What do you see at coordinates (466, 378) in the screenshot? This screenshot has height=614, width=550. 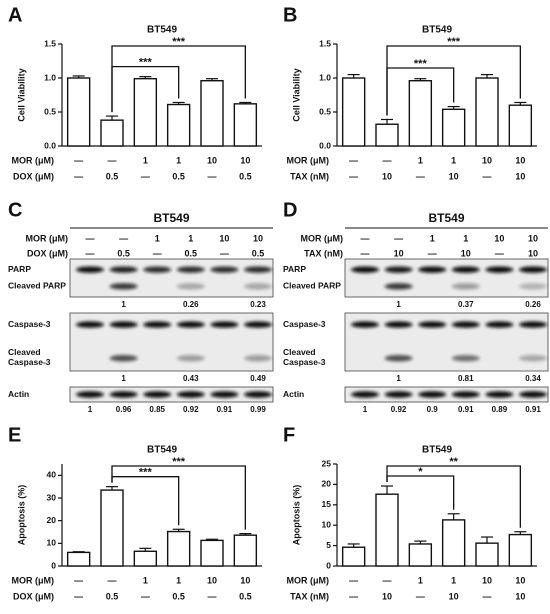 I see `quantification: 0.81` at bounding box center [466, 378].